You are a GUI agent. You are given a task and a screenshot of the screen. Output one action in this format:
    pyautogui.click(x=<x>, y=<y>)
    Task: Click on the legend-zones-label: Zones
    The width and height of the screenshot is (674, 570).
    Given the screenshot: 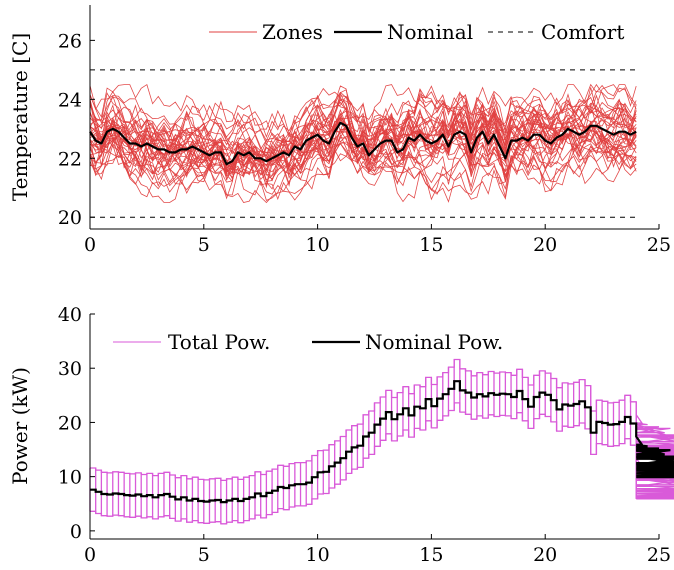 What is the action you would take?
    pyautogui.click(x=292, y=32)
    